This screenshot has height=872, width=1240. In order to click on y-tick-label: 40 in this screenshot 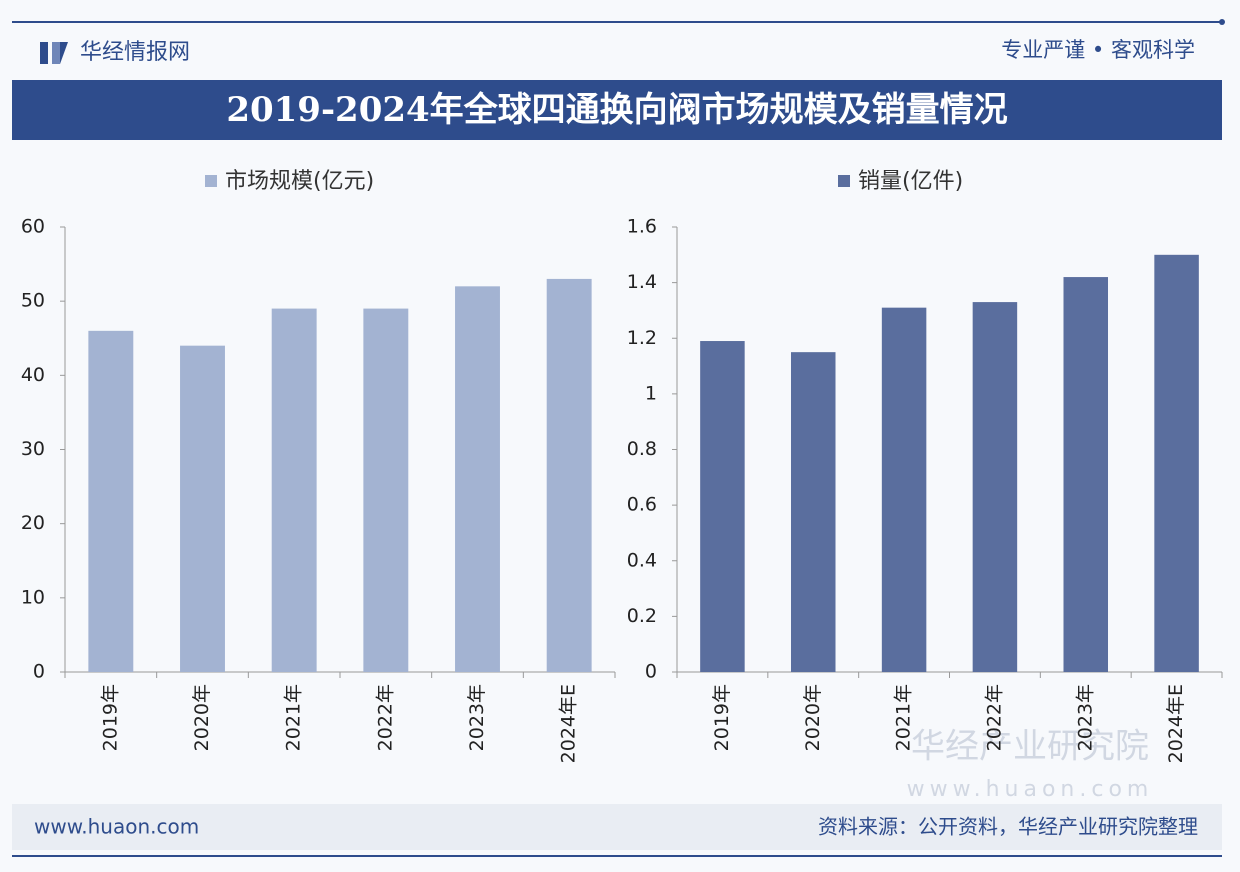, I will do `click(33, 375)`.